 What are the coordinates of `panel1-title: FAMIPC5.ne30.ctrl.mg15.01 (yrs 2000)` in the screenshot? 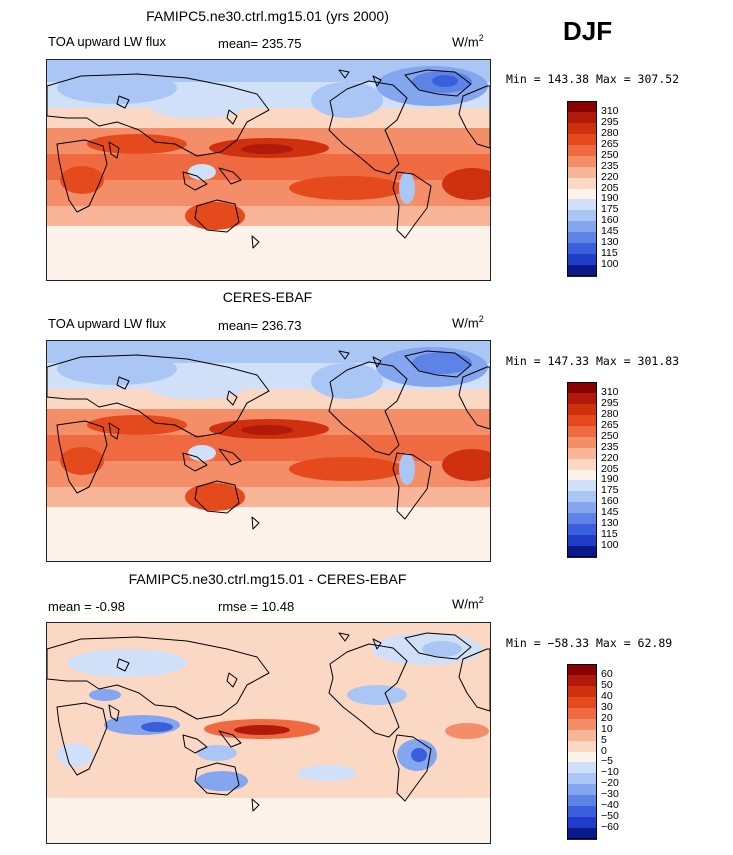 It's located at (267, 16).